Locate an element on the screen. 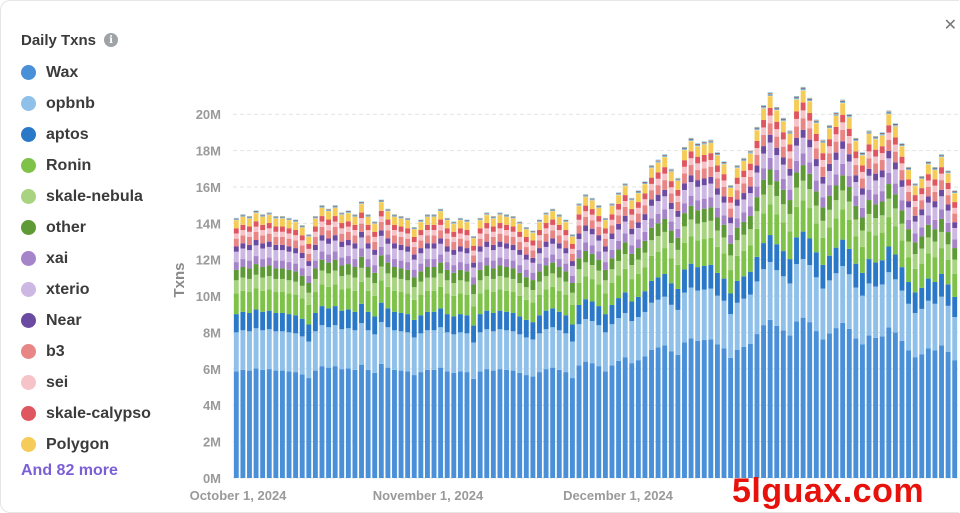 This screenshot has width=960, height=513. legend-item-aptos: aptos is located at coordinates (106, 134).